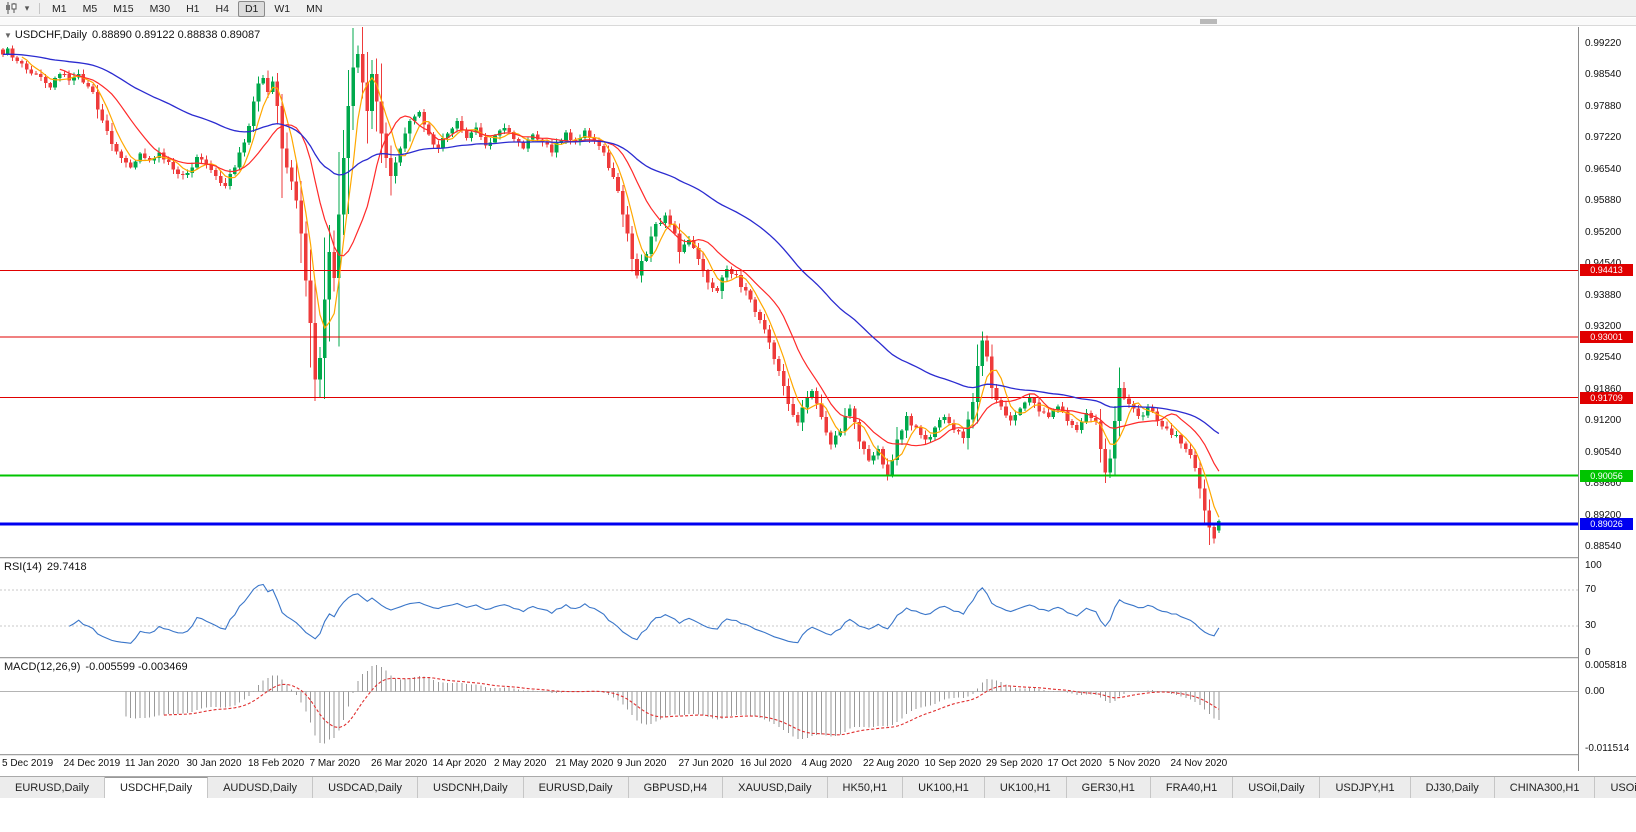 The width and height of the screenshot is (1636, 832). Describe the element at coordinates (399, 763) in the screenshot. I see `date-axis-label: 26 Mar 2020` at that location.